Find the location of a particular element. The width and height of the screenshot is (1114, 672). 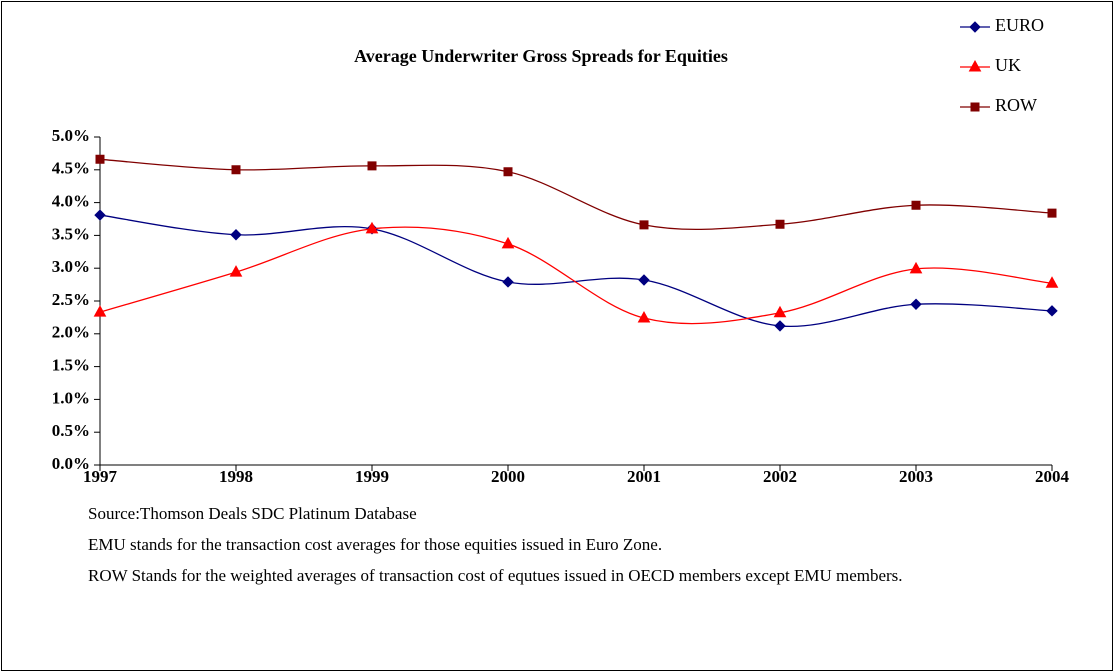

y-tick-label: 2.5% is located at coordinates (71, 299).